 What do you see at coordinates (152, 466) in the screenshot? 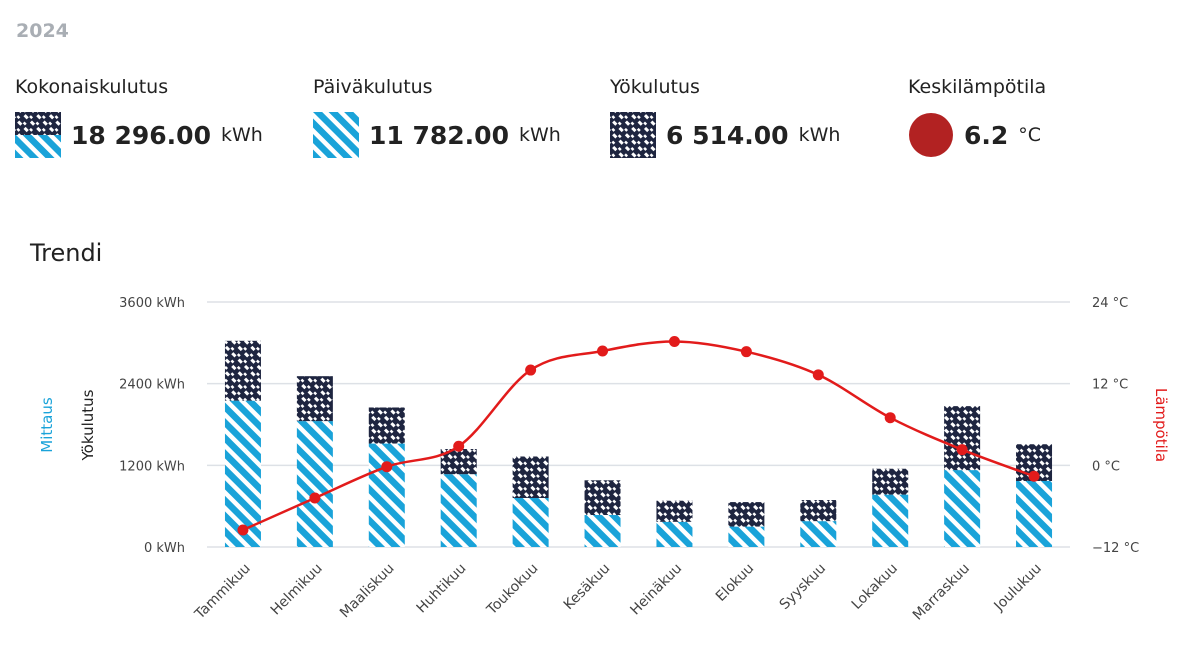
I see `left-tick-label: 1200 kWh` at bounding box center [152, 466].